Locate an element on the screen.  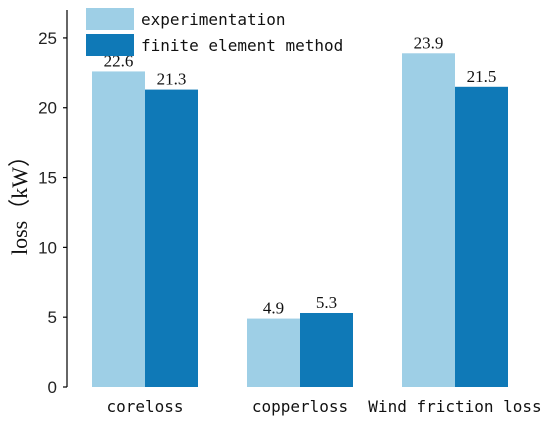
legend-label: experimentation is located at coordinates (213, 19).